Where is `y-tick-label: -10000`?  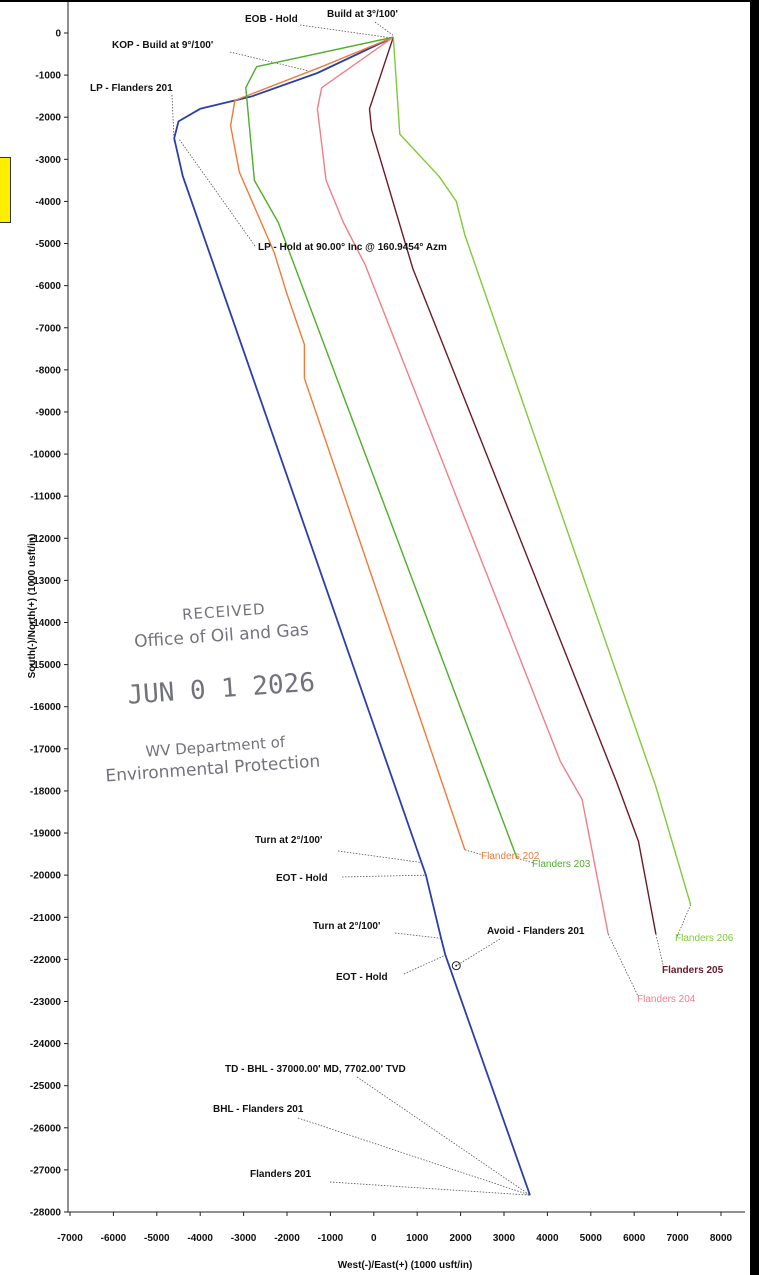 y-tick-label: -10000 is located at coordinates (46, 455).